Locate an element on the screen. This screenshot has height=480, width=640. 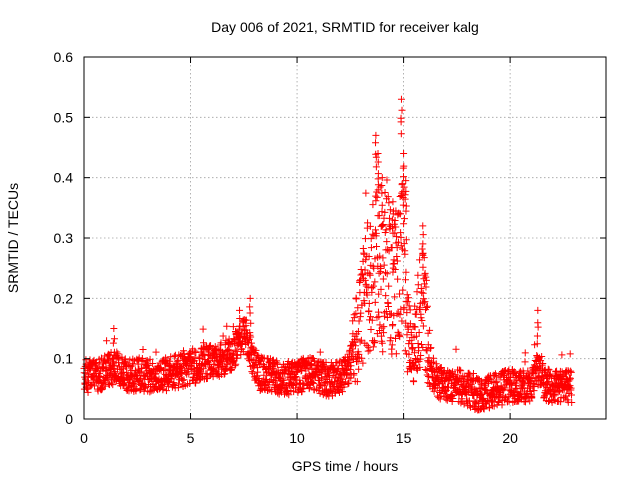
x-tick-label: 10 is located at coordinates (297, 438).